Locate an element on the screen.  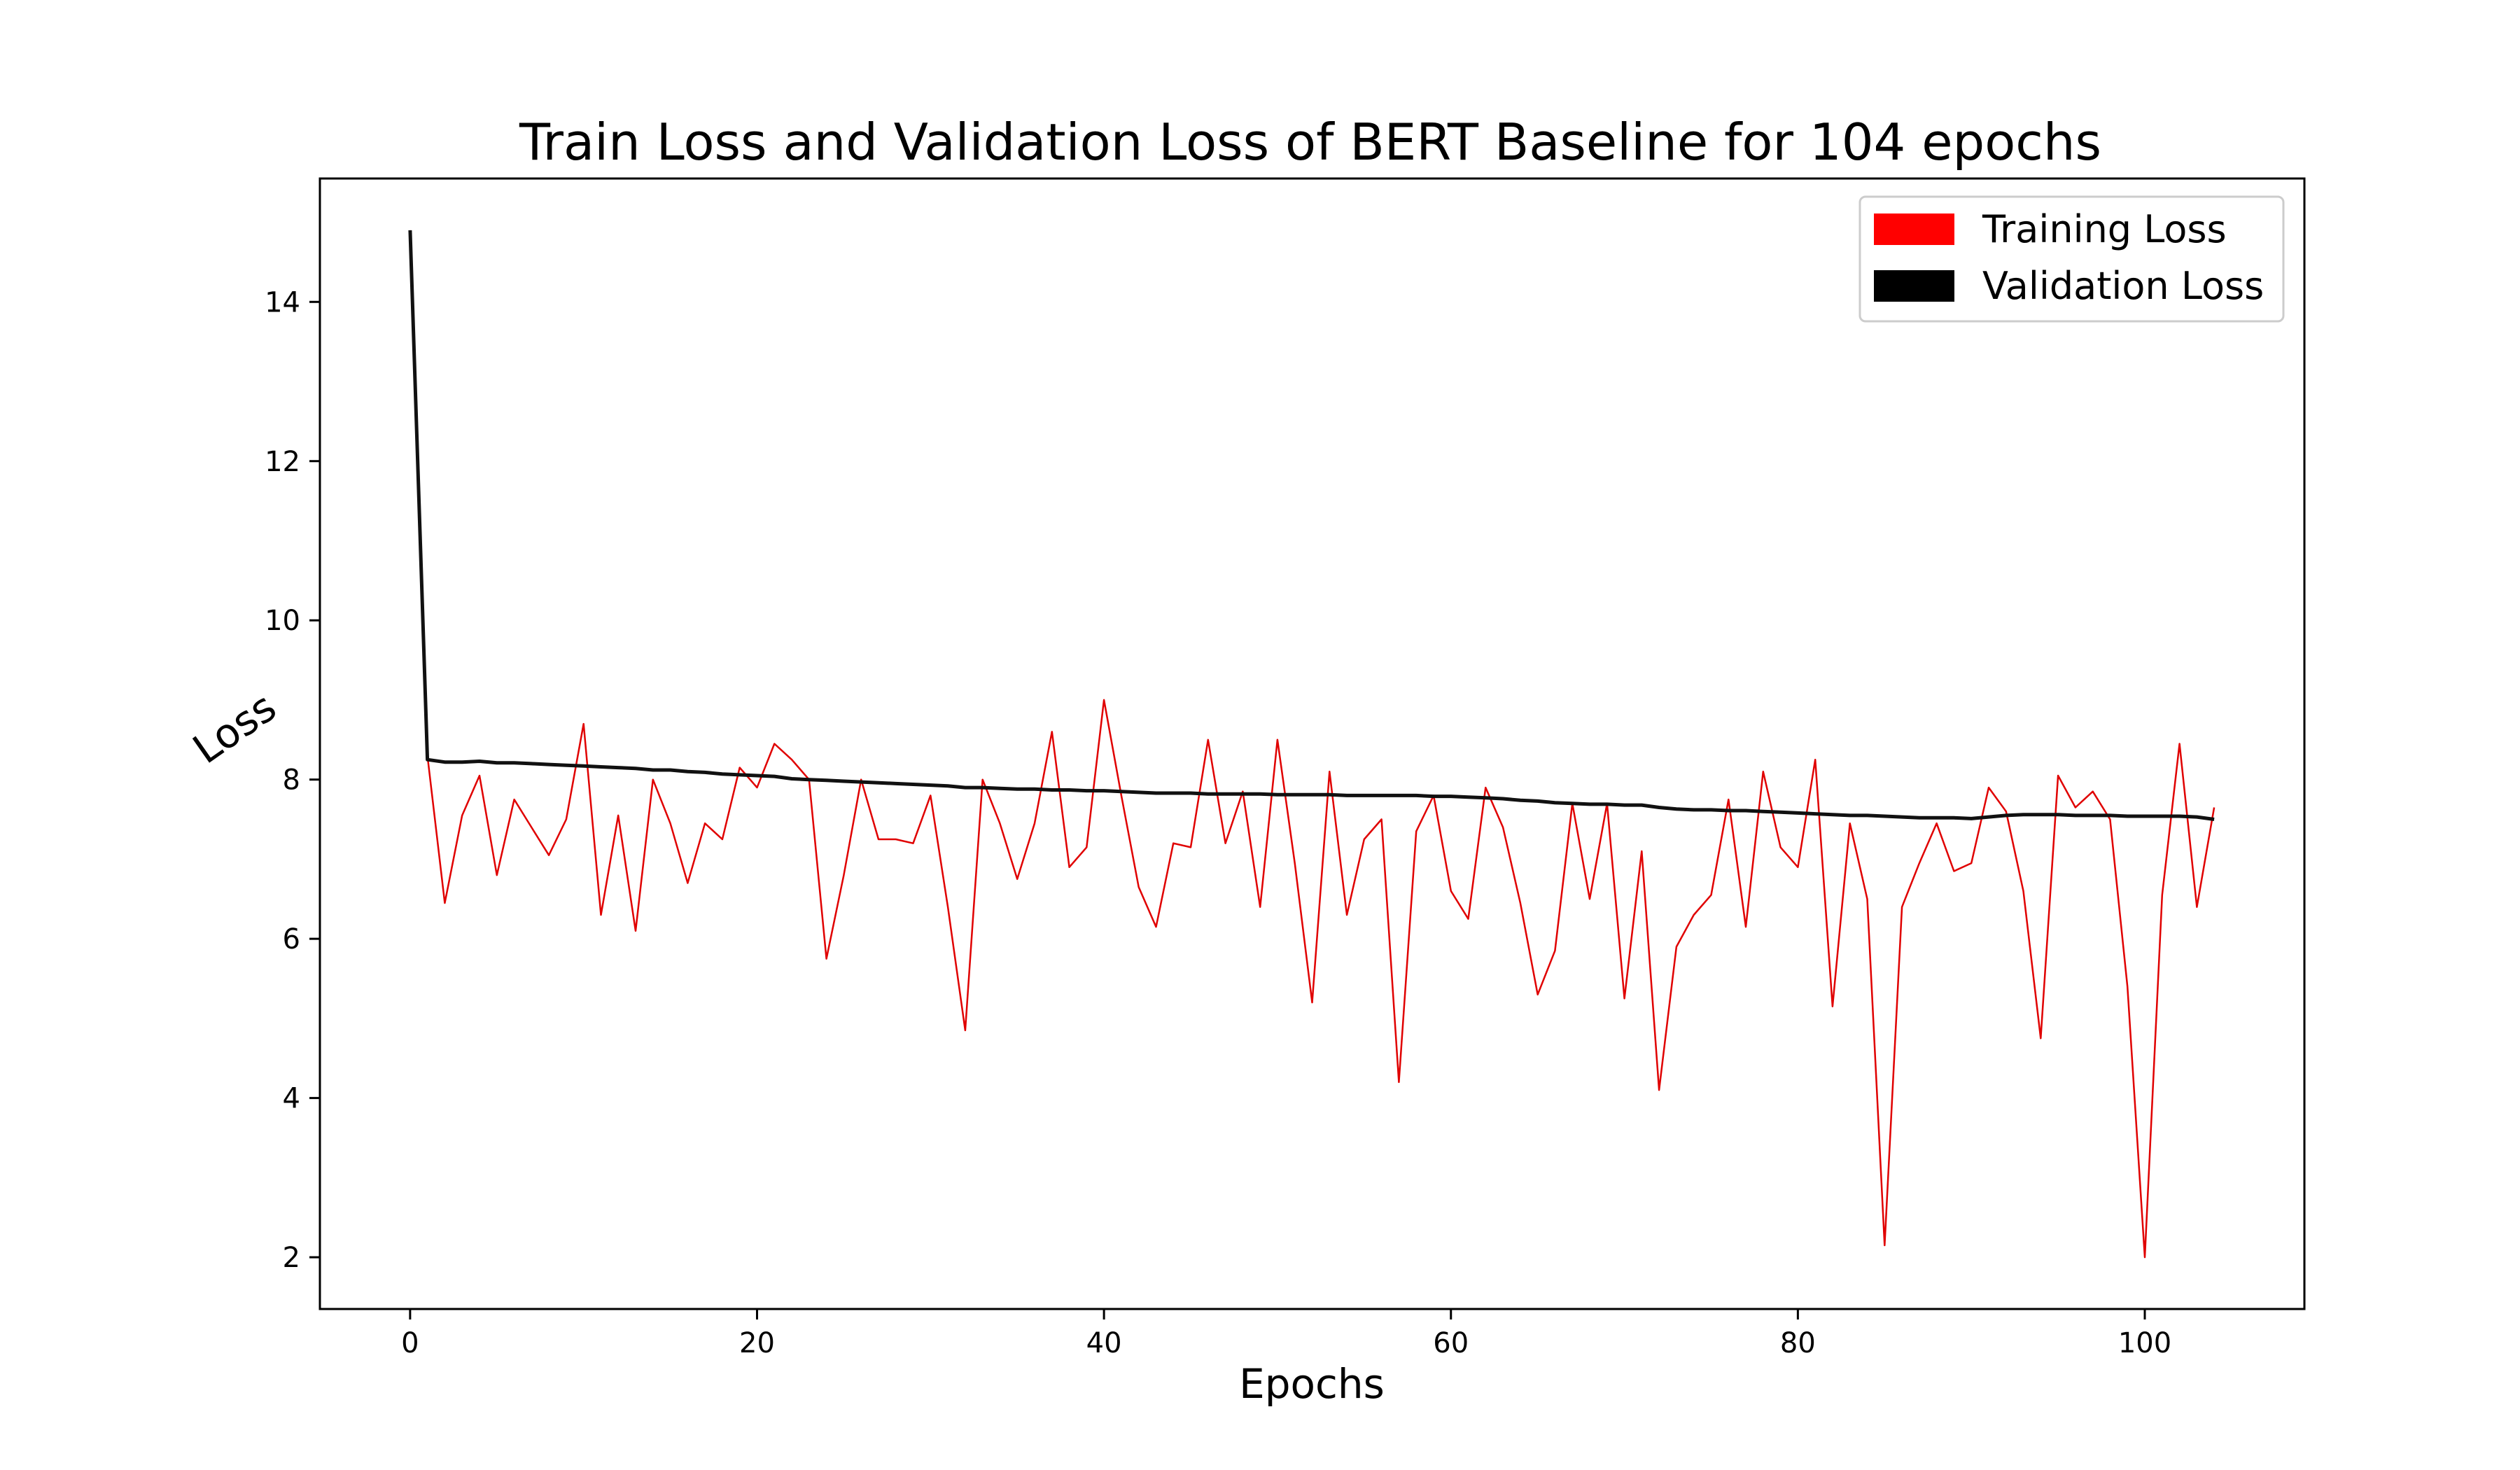
y-tick-label: 2 is located at coordinates (291, 1258).